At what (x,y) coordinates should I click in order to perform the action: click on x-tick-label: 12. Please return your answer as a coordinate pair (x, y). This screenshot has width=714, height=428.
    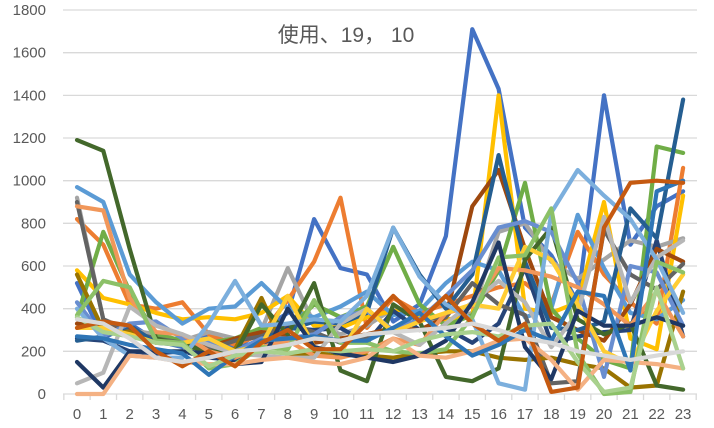
    Looking at the image, I should click on (393, 414).